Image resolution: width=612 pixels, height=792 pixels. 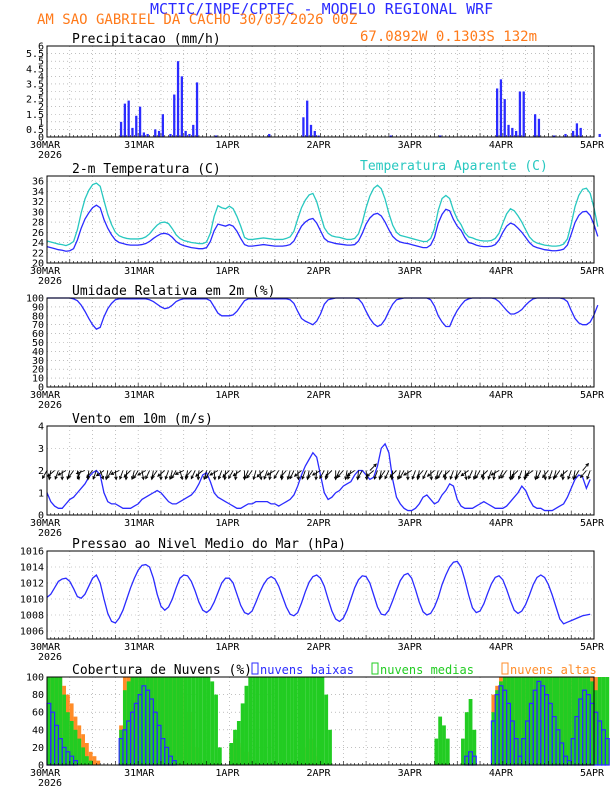 What do you see at coordinates (38, 361) in the screenshot?
I see `y-tick-label: 30` at bounding box center [38, 361].